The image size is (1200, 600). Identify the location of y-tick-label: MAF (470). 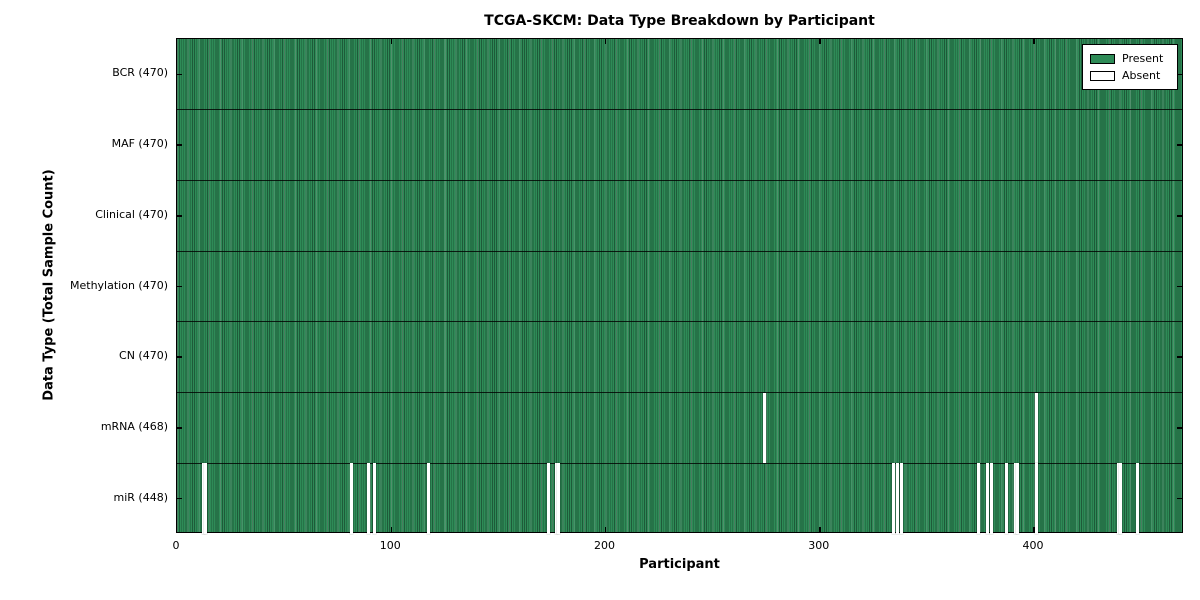
(139, 144).